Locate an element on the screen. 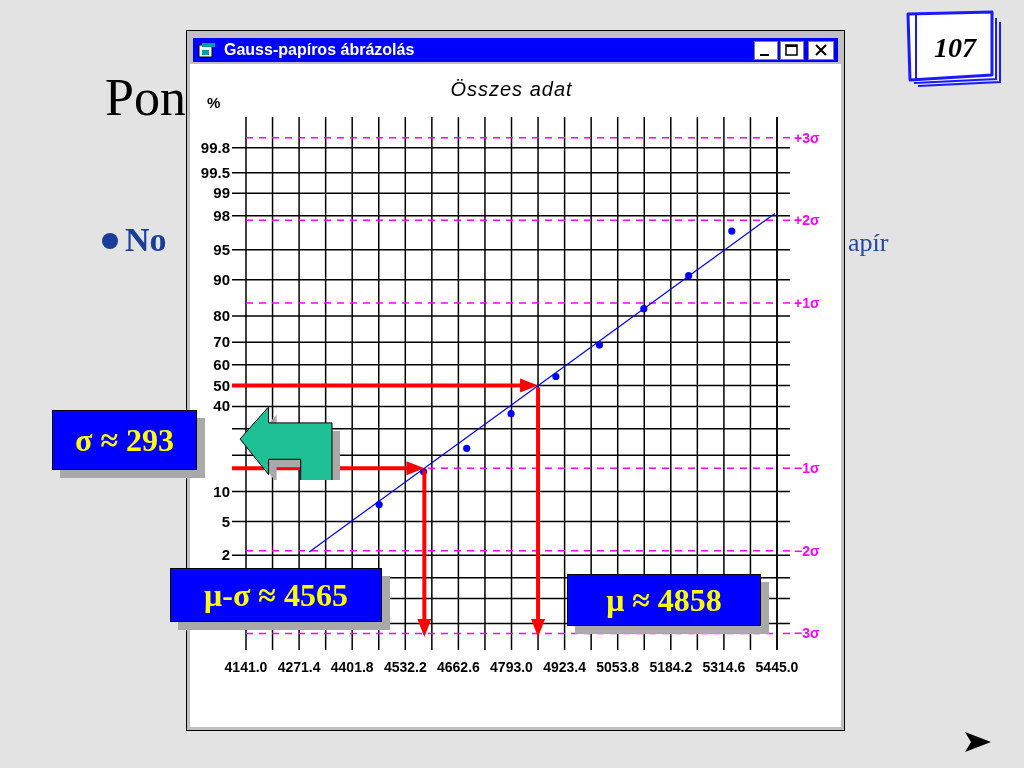 This screenshot has width=1024, height=768. x-tick-label: 4271.4 is located at coordinates (299, 667).